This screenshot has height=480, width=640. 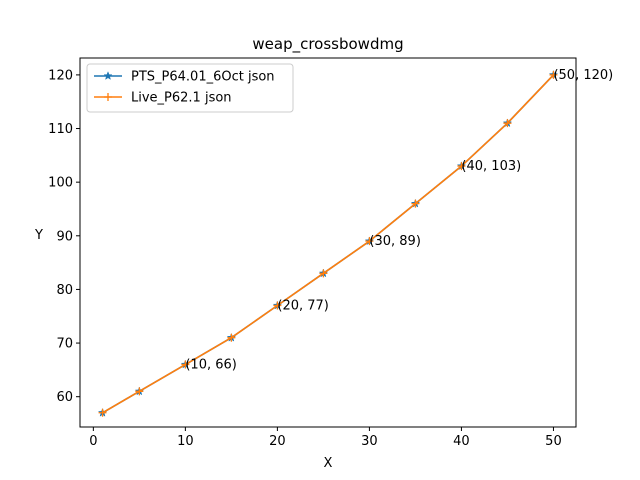 I want to click on y-tick-label: 60, so click(x=64, y=397).